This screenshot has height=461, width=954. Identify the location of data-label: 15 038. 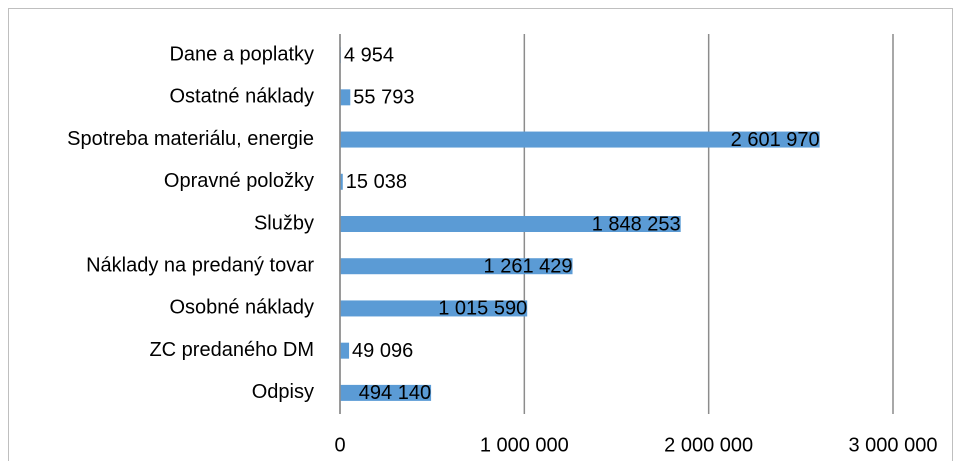
(376, 182).